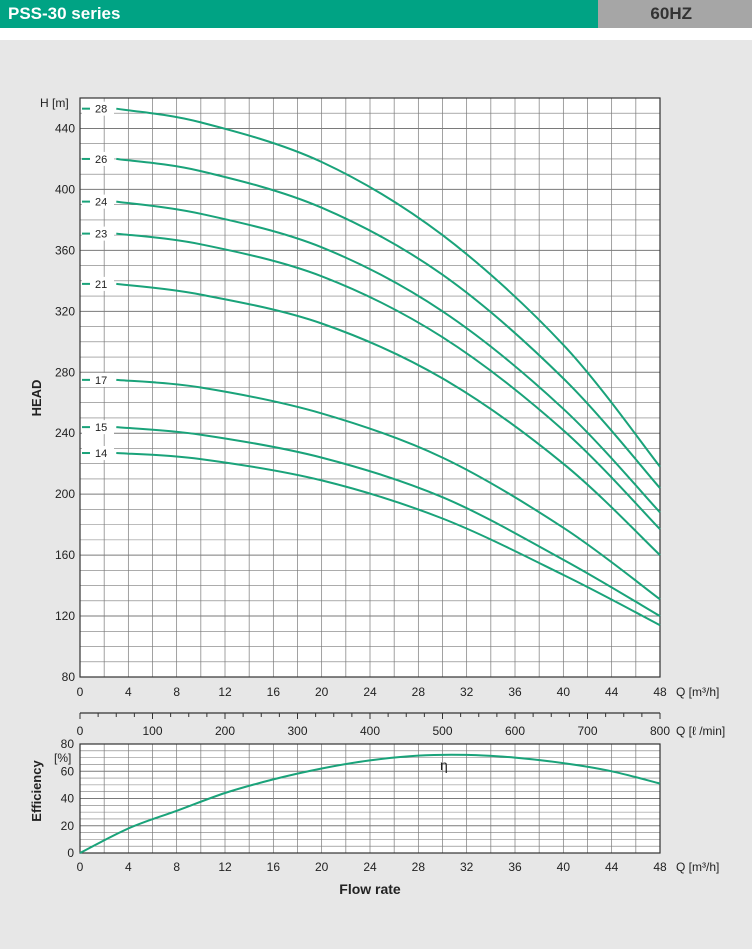 This screenshot has width=752, height=949. I want to click on stage-label-28: 28, so click(101, 110).